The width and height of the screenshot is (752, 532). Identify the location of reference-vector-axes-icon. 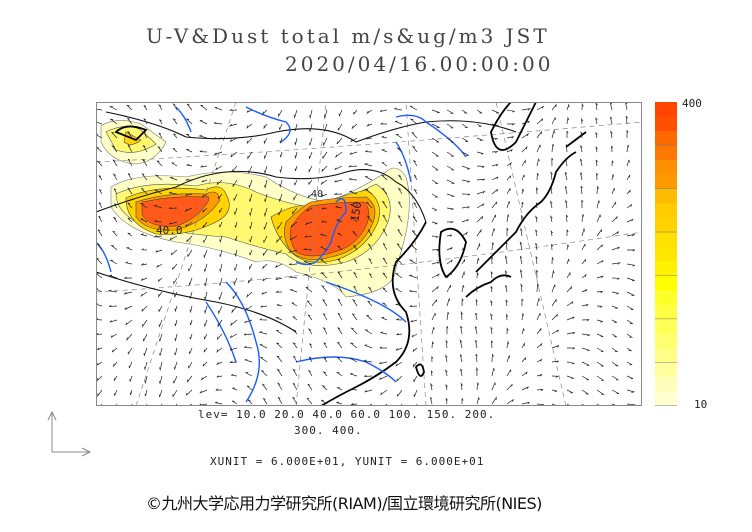
(69, 433).